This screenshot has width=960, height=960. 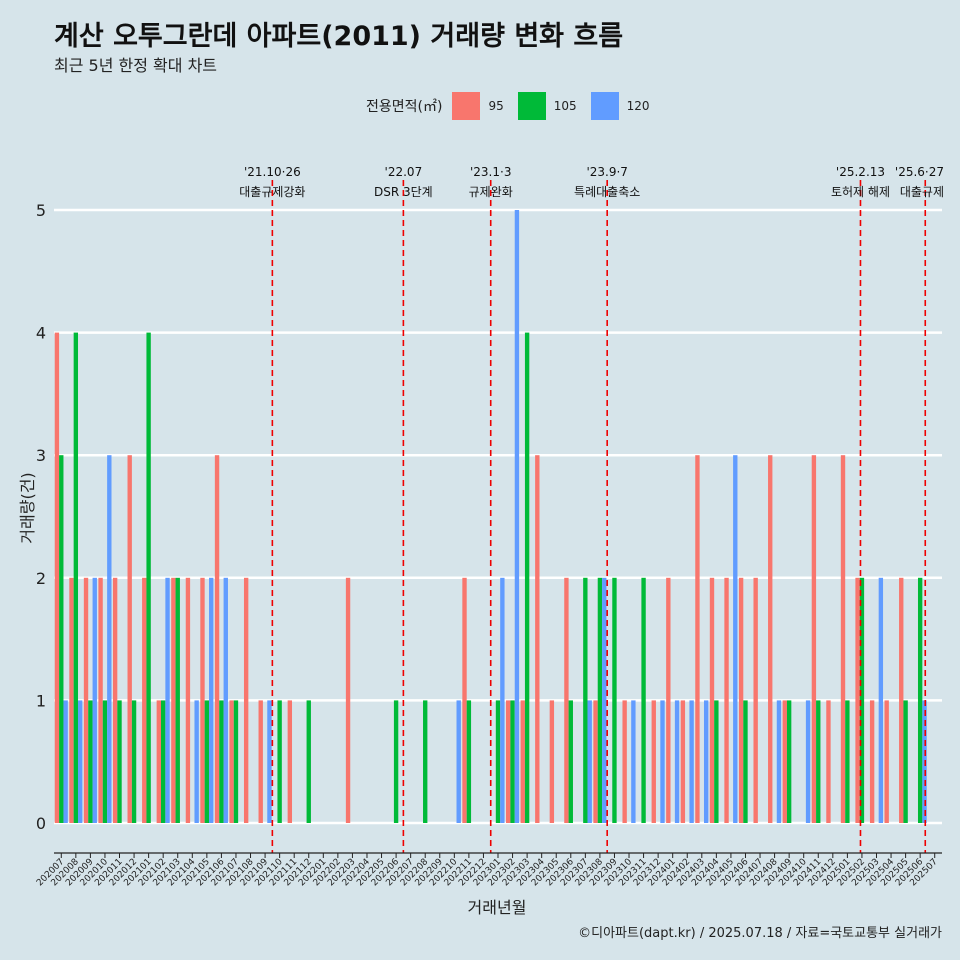 I want to click on legend-item-95: 95, so click(x=480, y=106).